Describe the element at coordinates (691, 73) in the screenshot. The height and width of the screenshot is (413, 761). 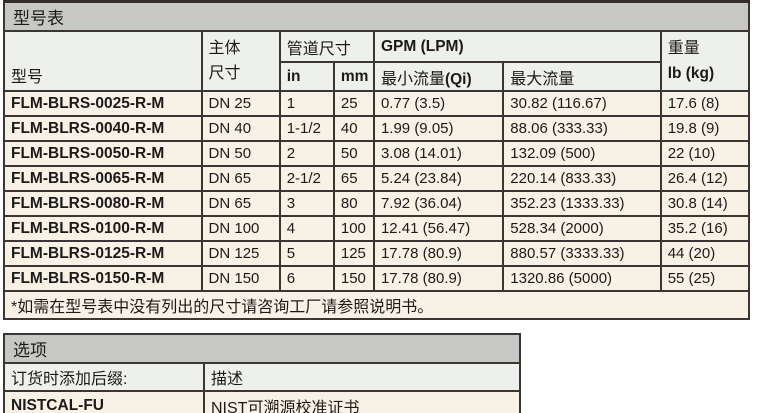
I see `weight-unit-label: lb (kg)` at that location.